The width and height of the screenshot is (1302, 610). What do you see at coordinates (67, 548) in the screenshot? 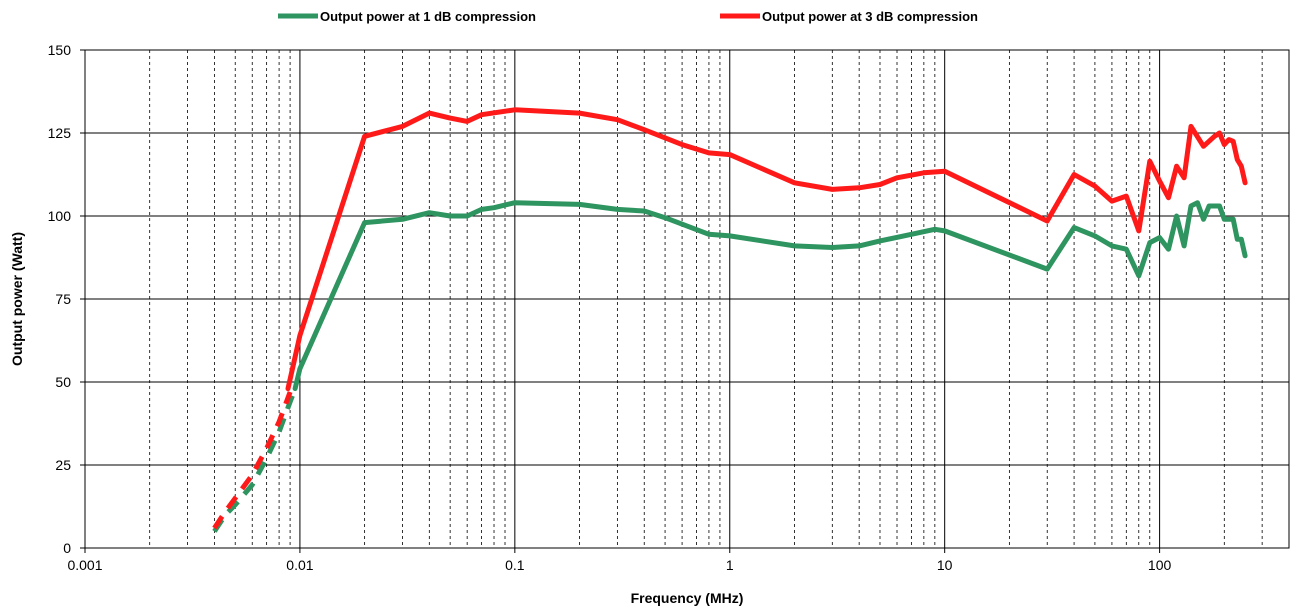
I see `y-tick-label: 0` at bounding box center [67, 548].